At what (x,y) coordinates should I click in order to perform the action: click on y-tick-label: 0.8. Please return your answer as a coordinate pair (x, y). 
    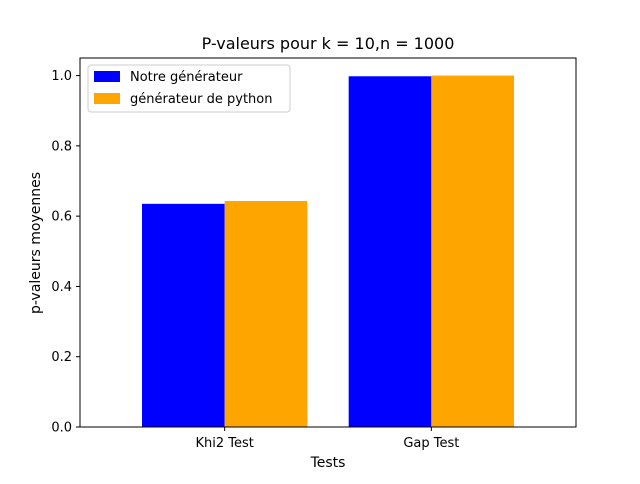
    Looking at the image, I should click on (61, 146).